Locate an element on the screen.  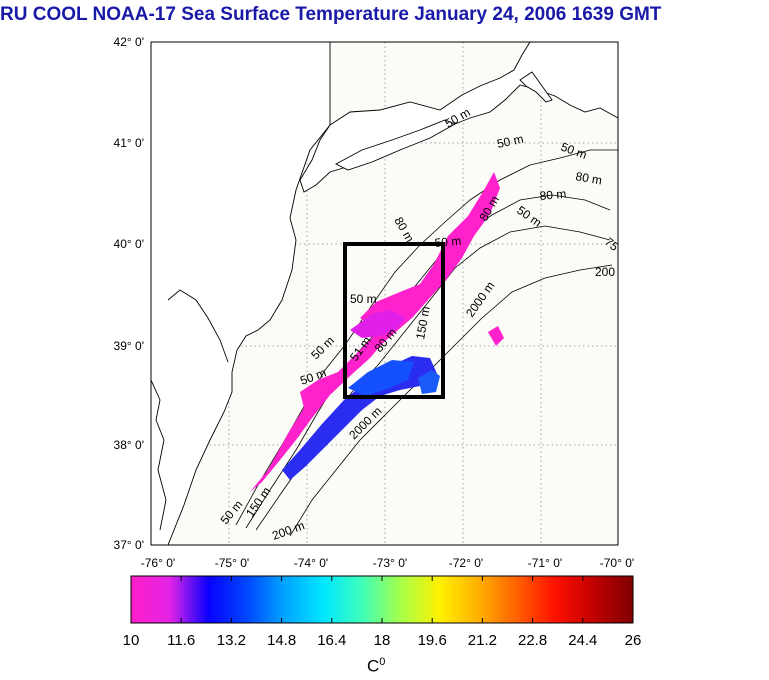
colorbar-tick-label: 13.2 is located at coordinates (231, 640).